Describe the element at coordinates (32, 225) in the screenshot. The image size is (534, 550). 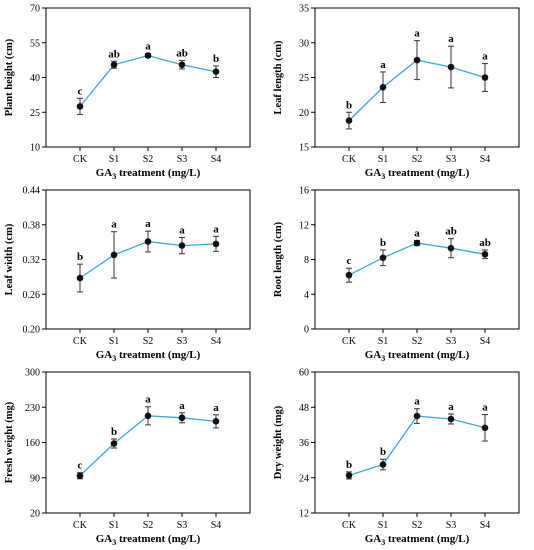
I see `y-tick-label: 0.38` at that location.